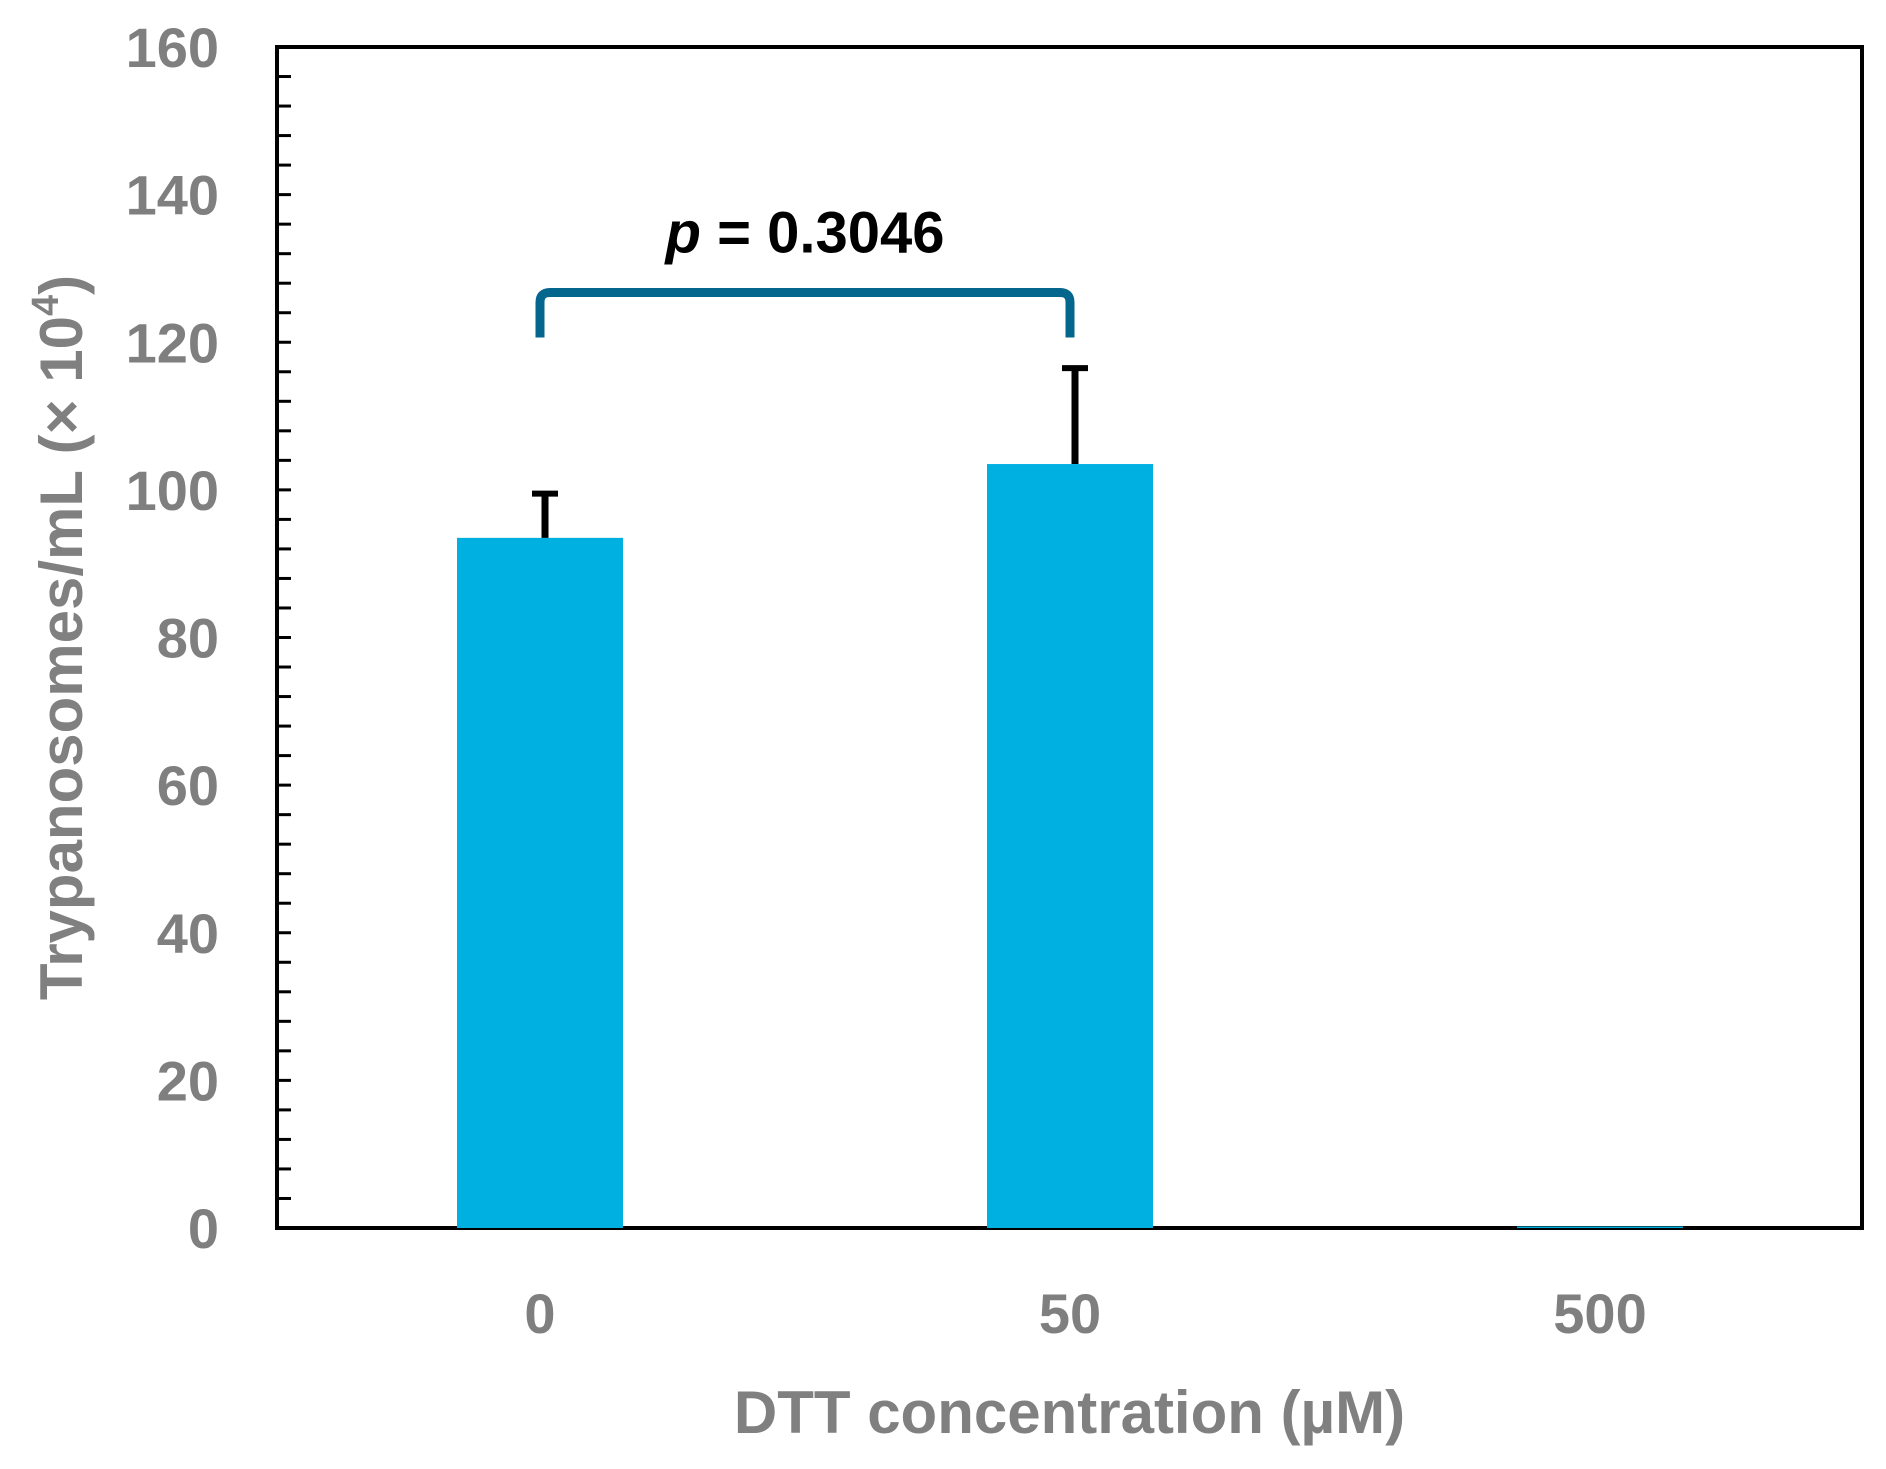 The height and width of the screenshot is (1469, 1886). Describe the element at coordinates (188, 638) in the screenshot. I see `y-tick-label: 80` at that location.